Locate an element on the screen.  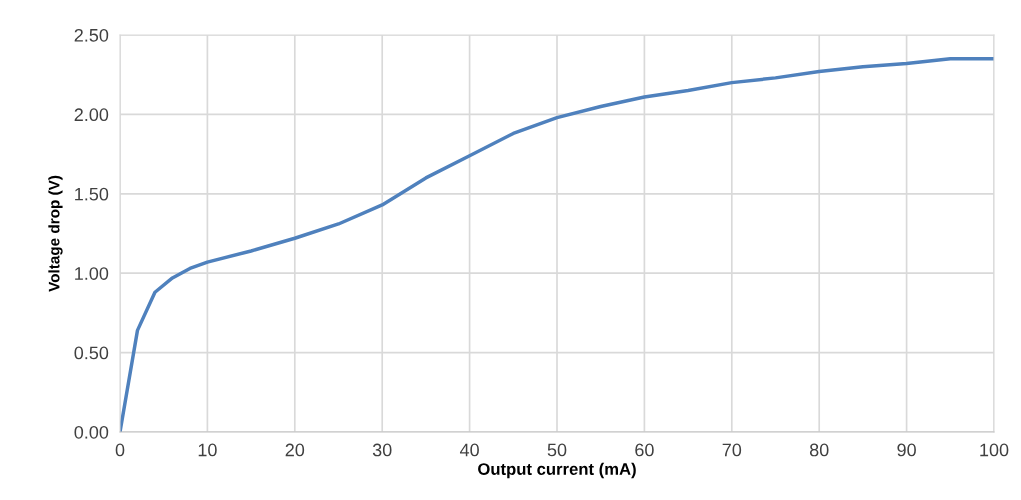
y-tick-label: 2.00 is located at coordinates (91, 115).